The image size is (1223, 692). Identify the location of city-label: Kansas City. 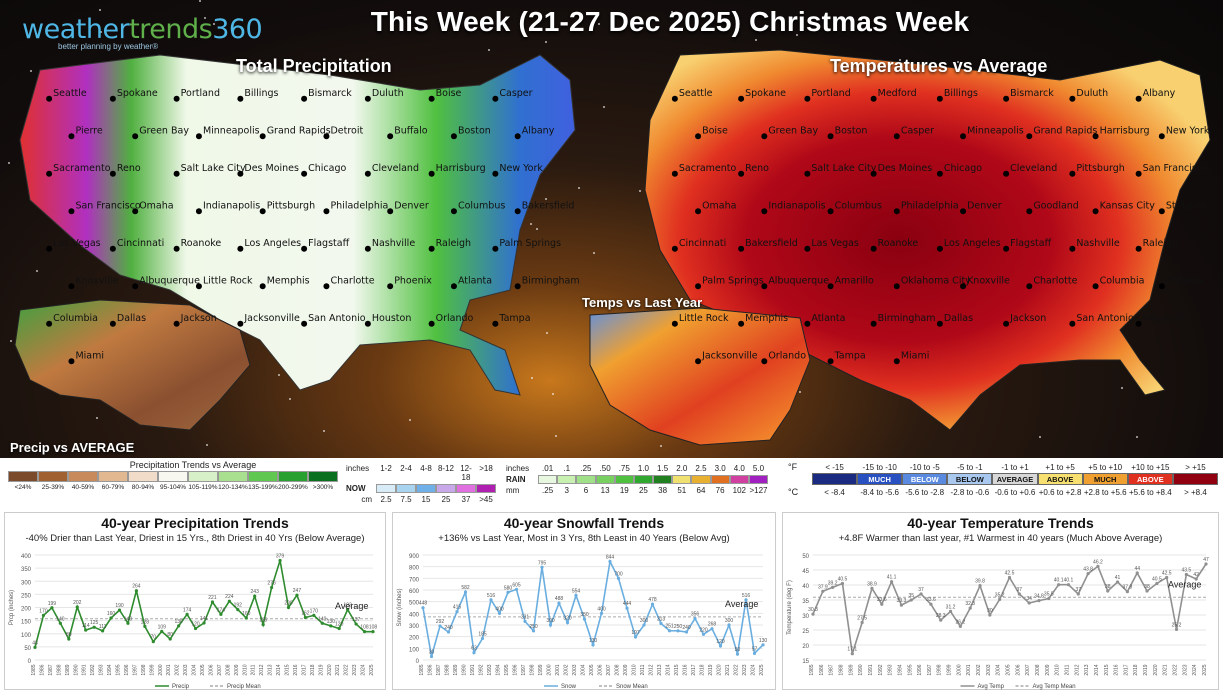
(1128, 205).